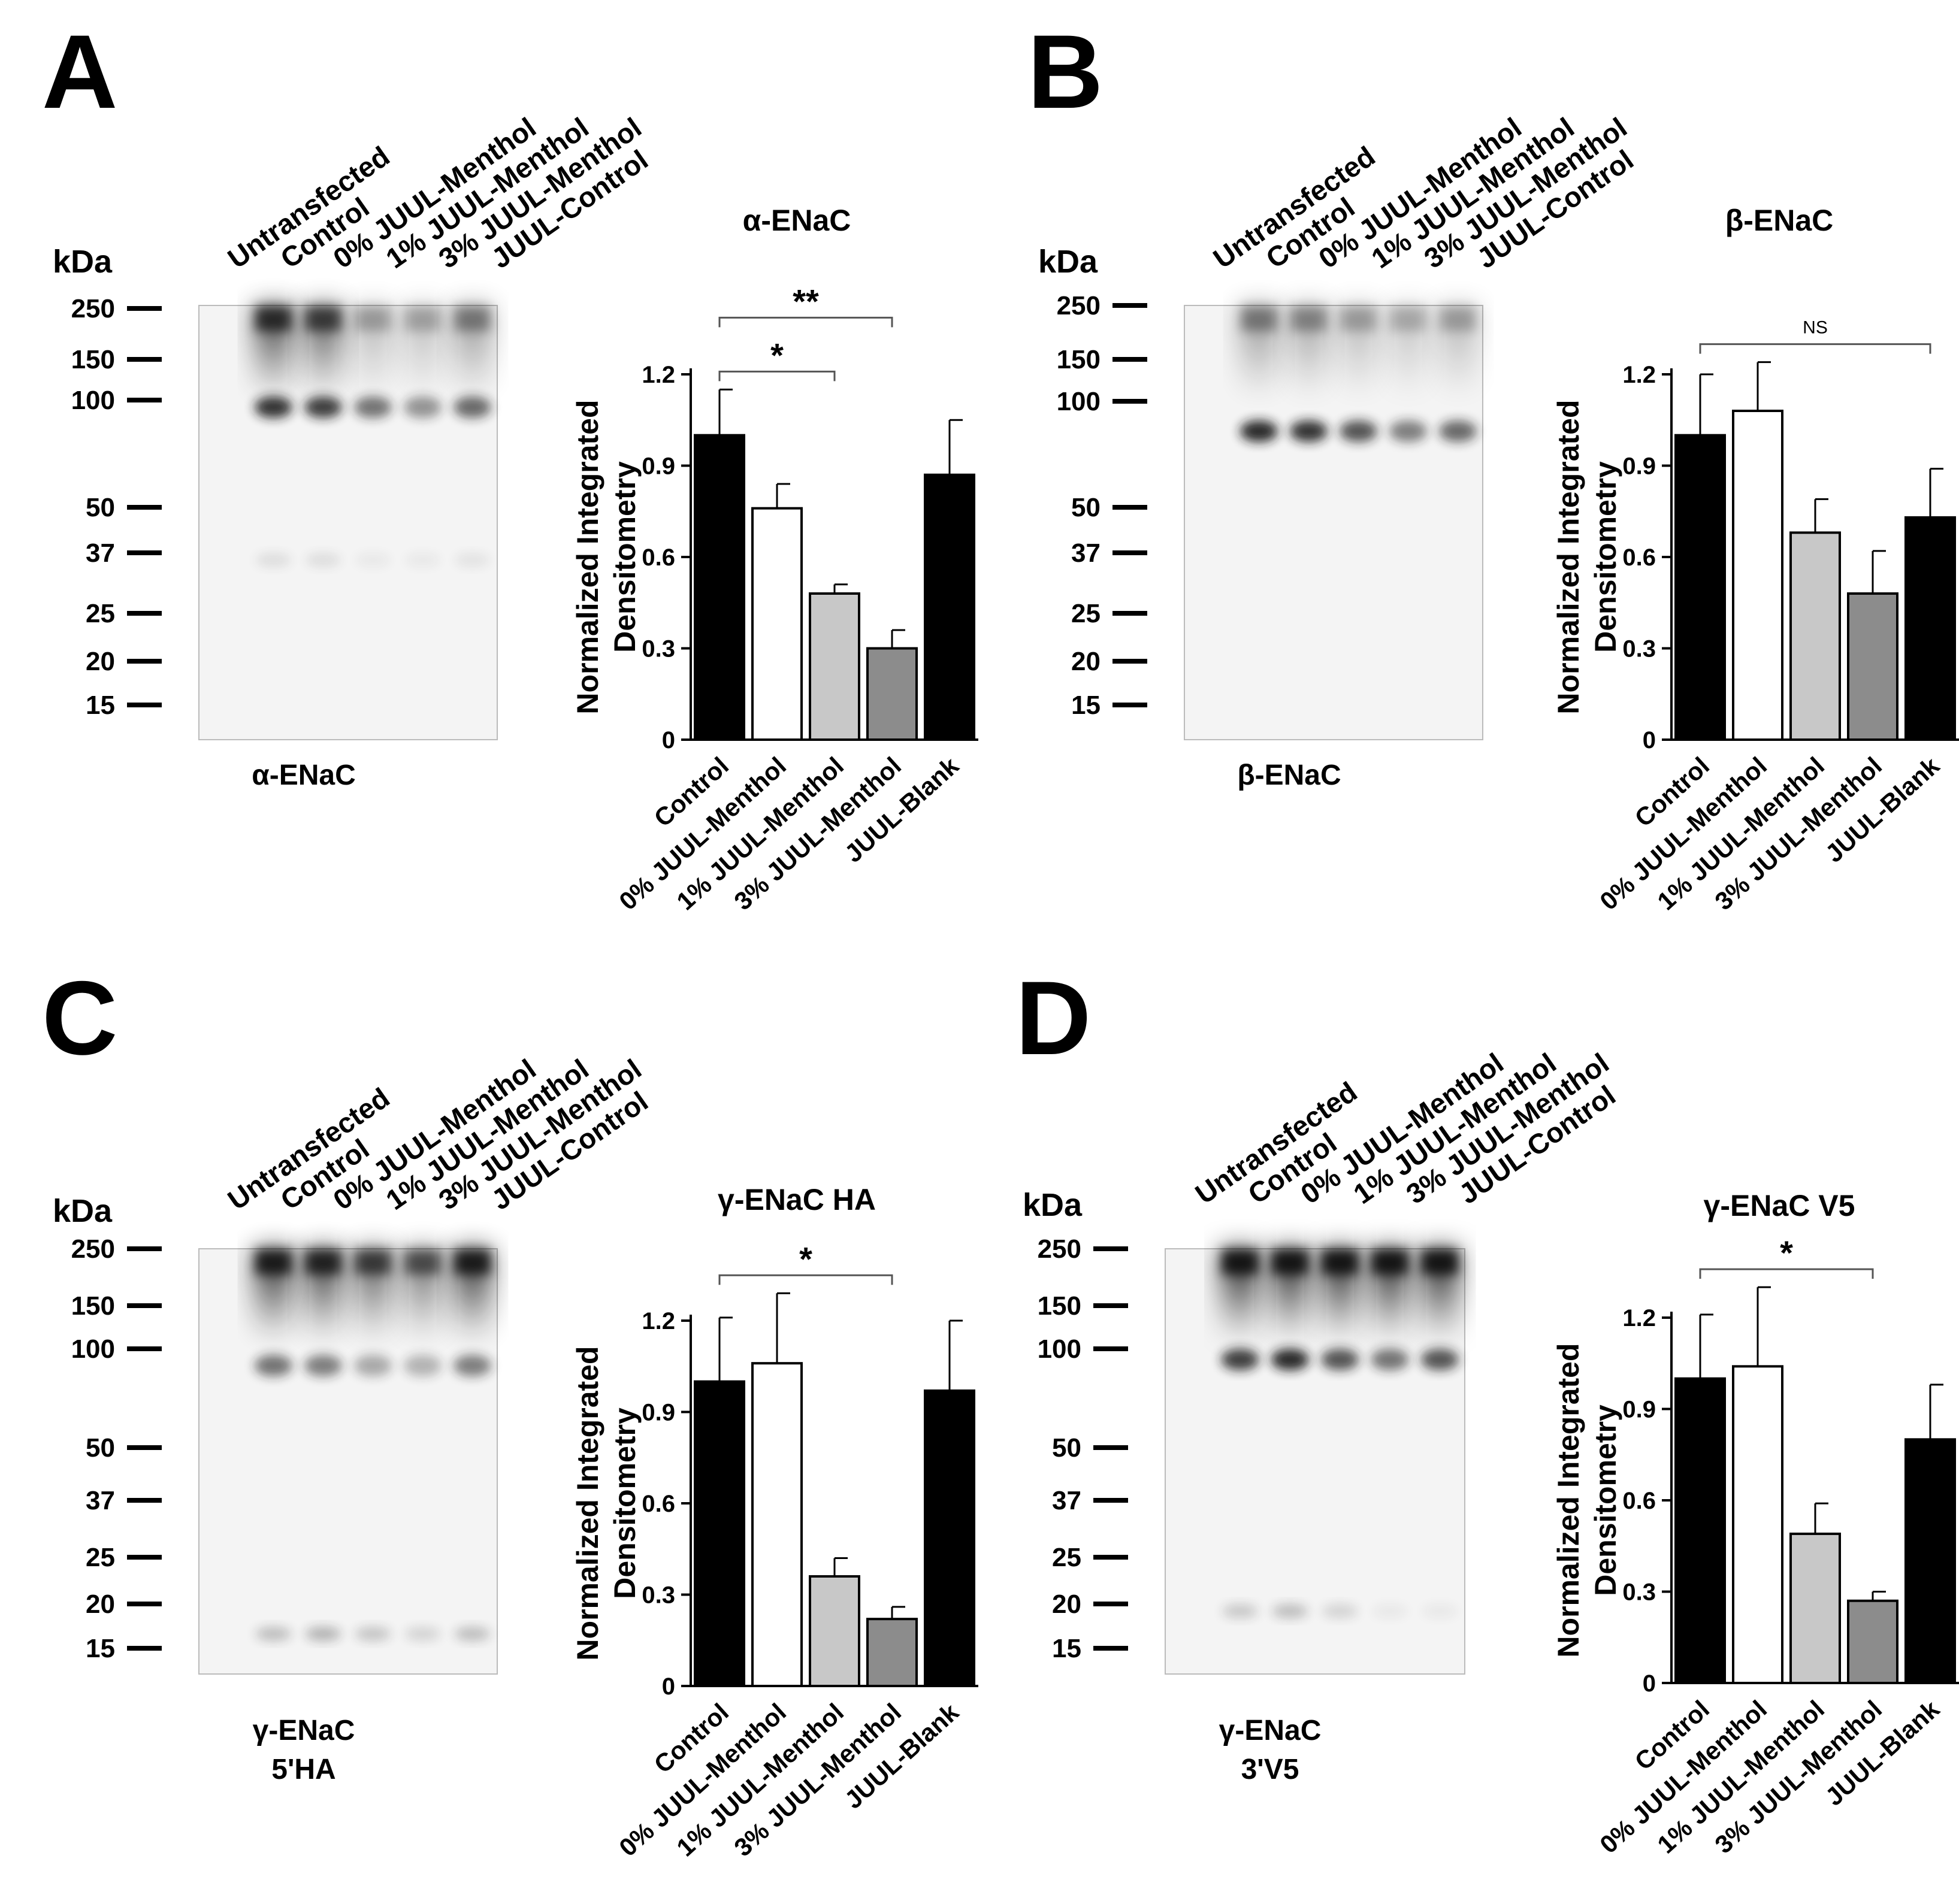 The width and height of the screenshot is (1959, 1904). What do you see at coordinates (100, 705) in the screenshot?
I see `marker-label: 15` at bounding box center [100, 705].